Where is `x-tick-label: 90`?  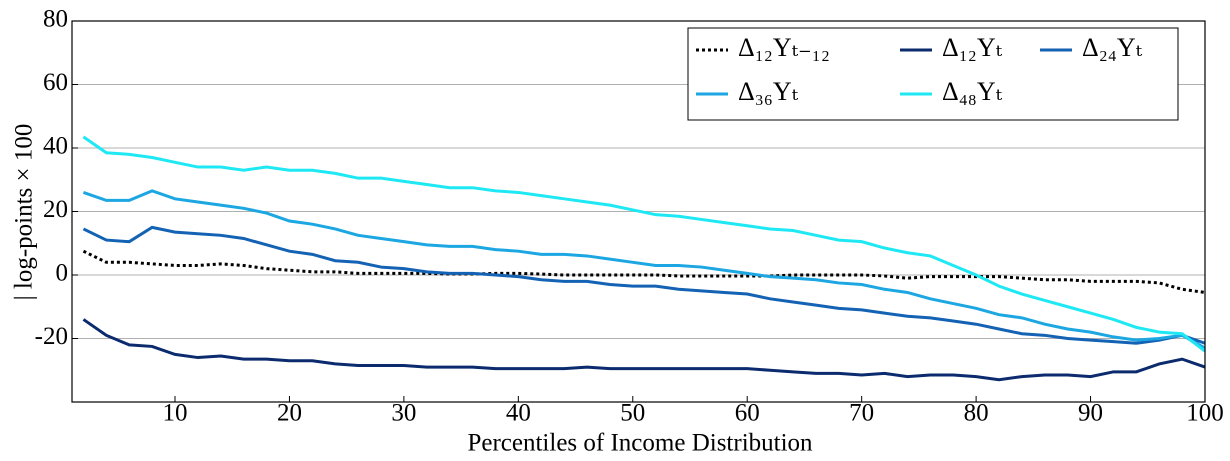
x-tick-label: 90 is located at coordinates (1090, 413).